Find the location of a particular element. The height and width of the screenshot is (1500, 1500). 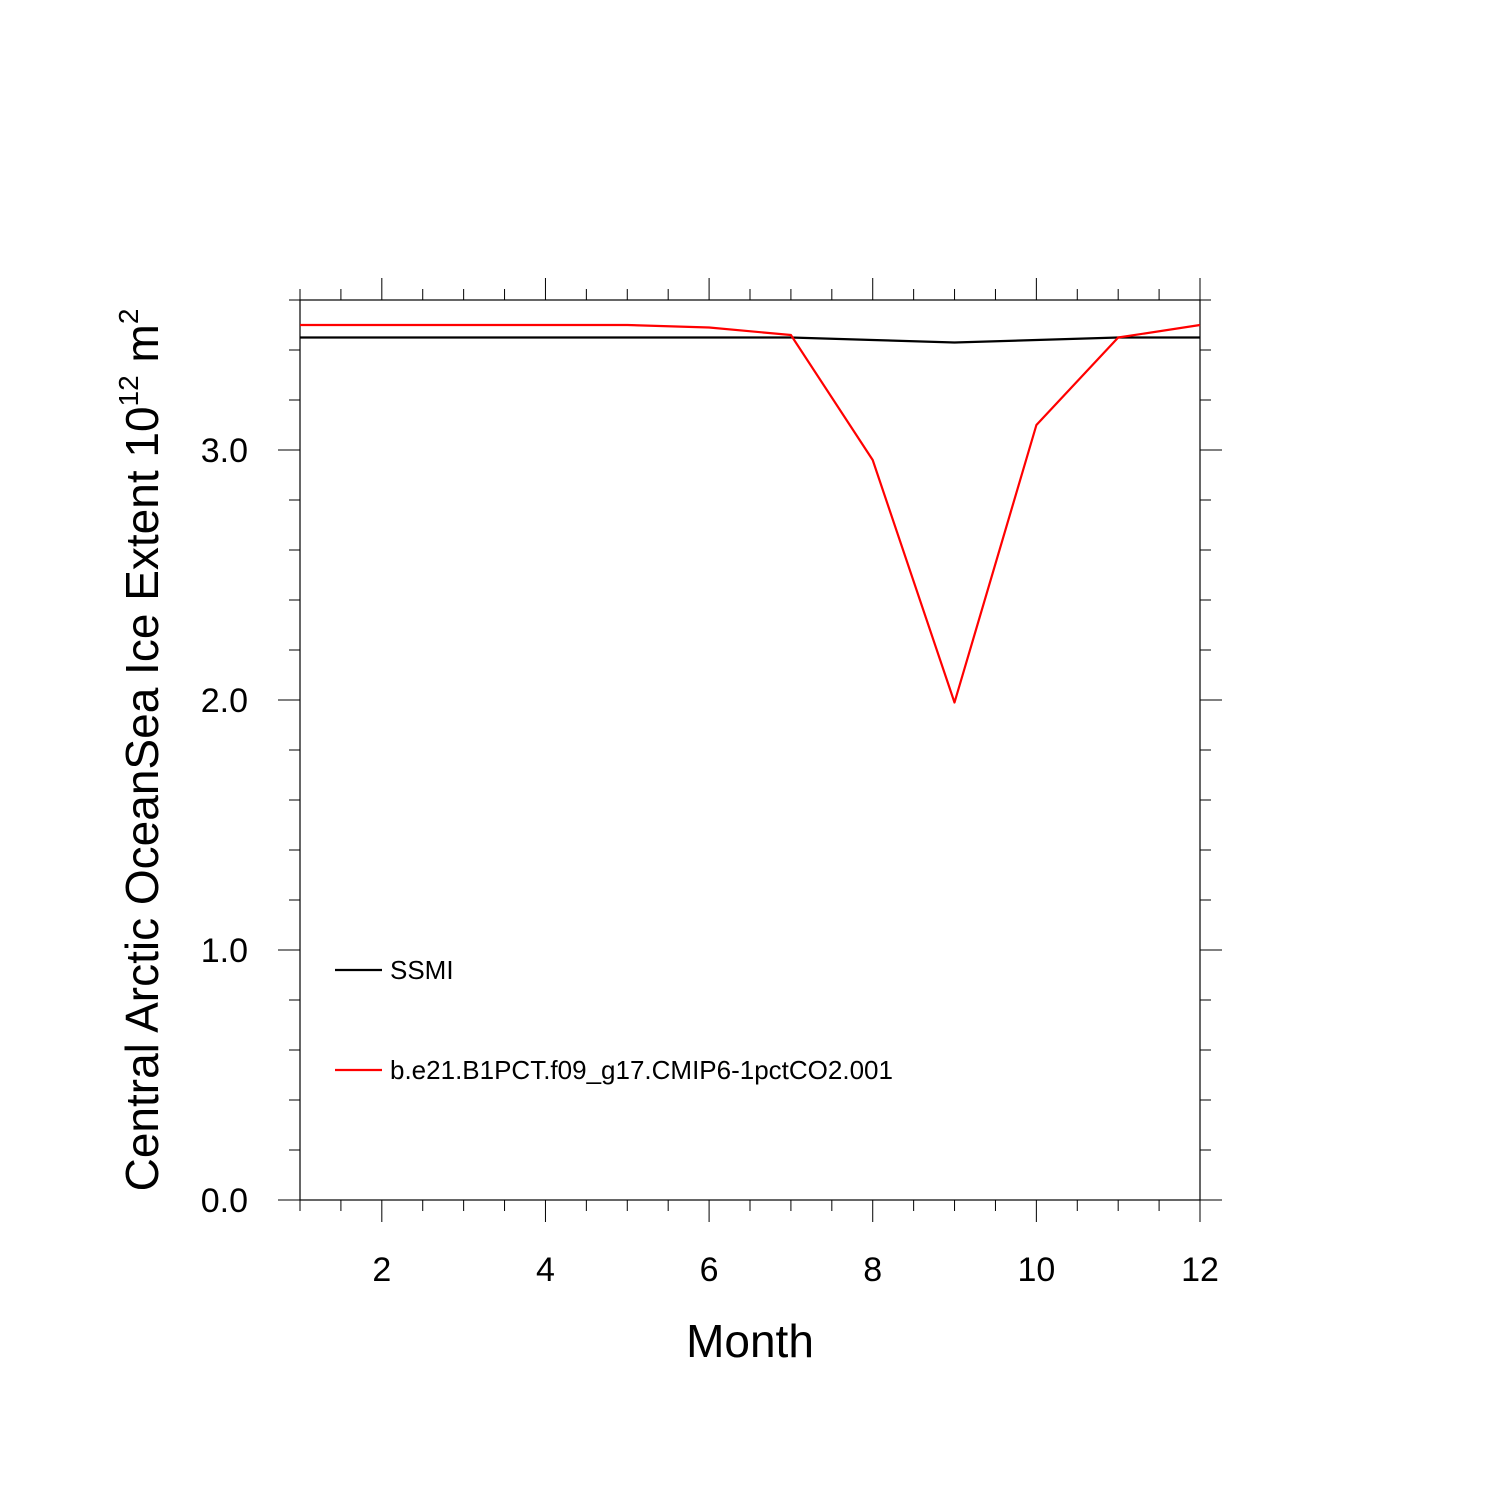

x-axis-title: Month is located at coordinates (750, 1341).